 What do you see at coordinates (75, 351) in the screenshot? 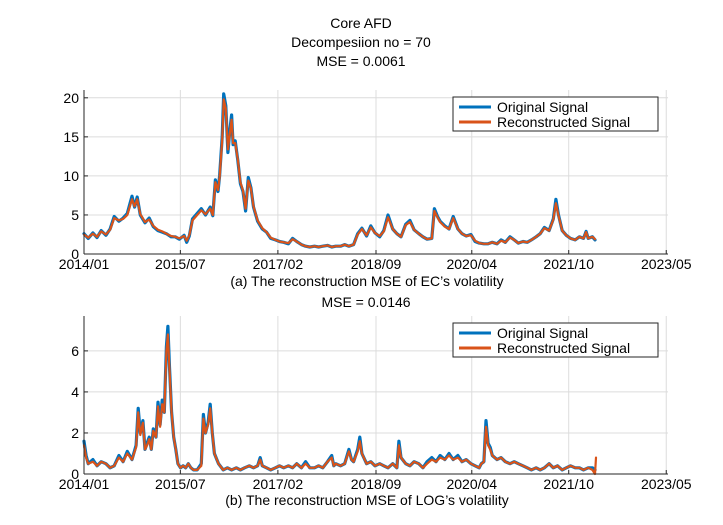
I see `panel-b-ytick-label-3: 6` at bounding box center [75, 351].